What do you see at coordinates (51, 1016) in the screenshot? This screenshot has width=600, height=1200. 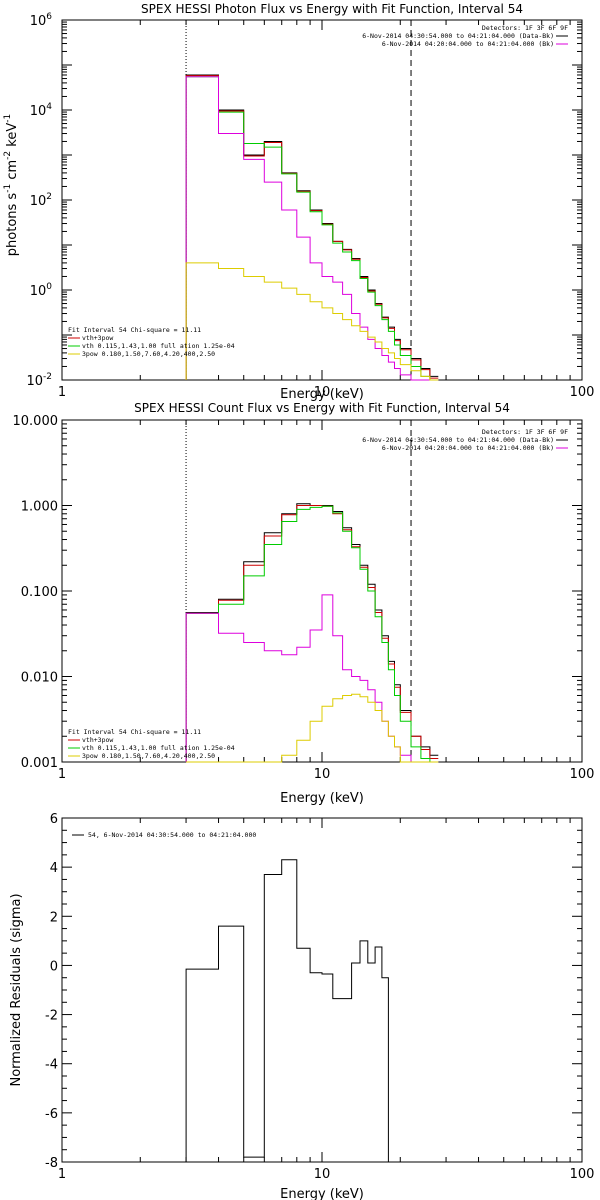 I see `y-tick-label: -2` at bounding box center [51, 1016].